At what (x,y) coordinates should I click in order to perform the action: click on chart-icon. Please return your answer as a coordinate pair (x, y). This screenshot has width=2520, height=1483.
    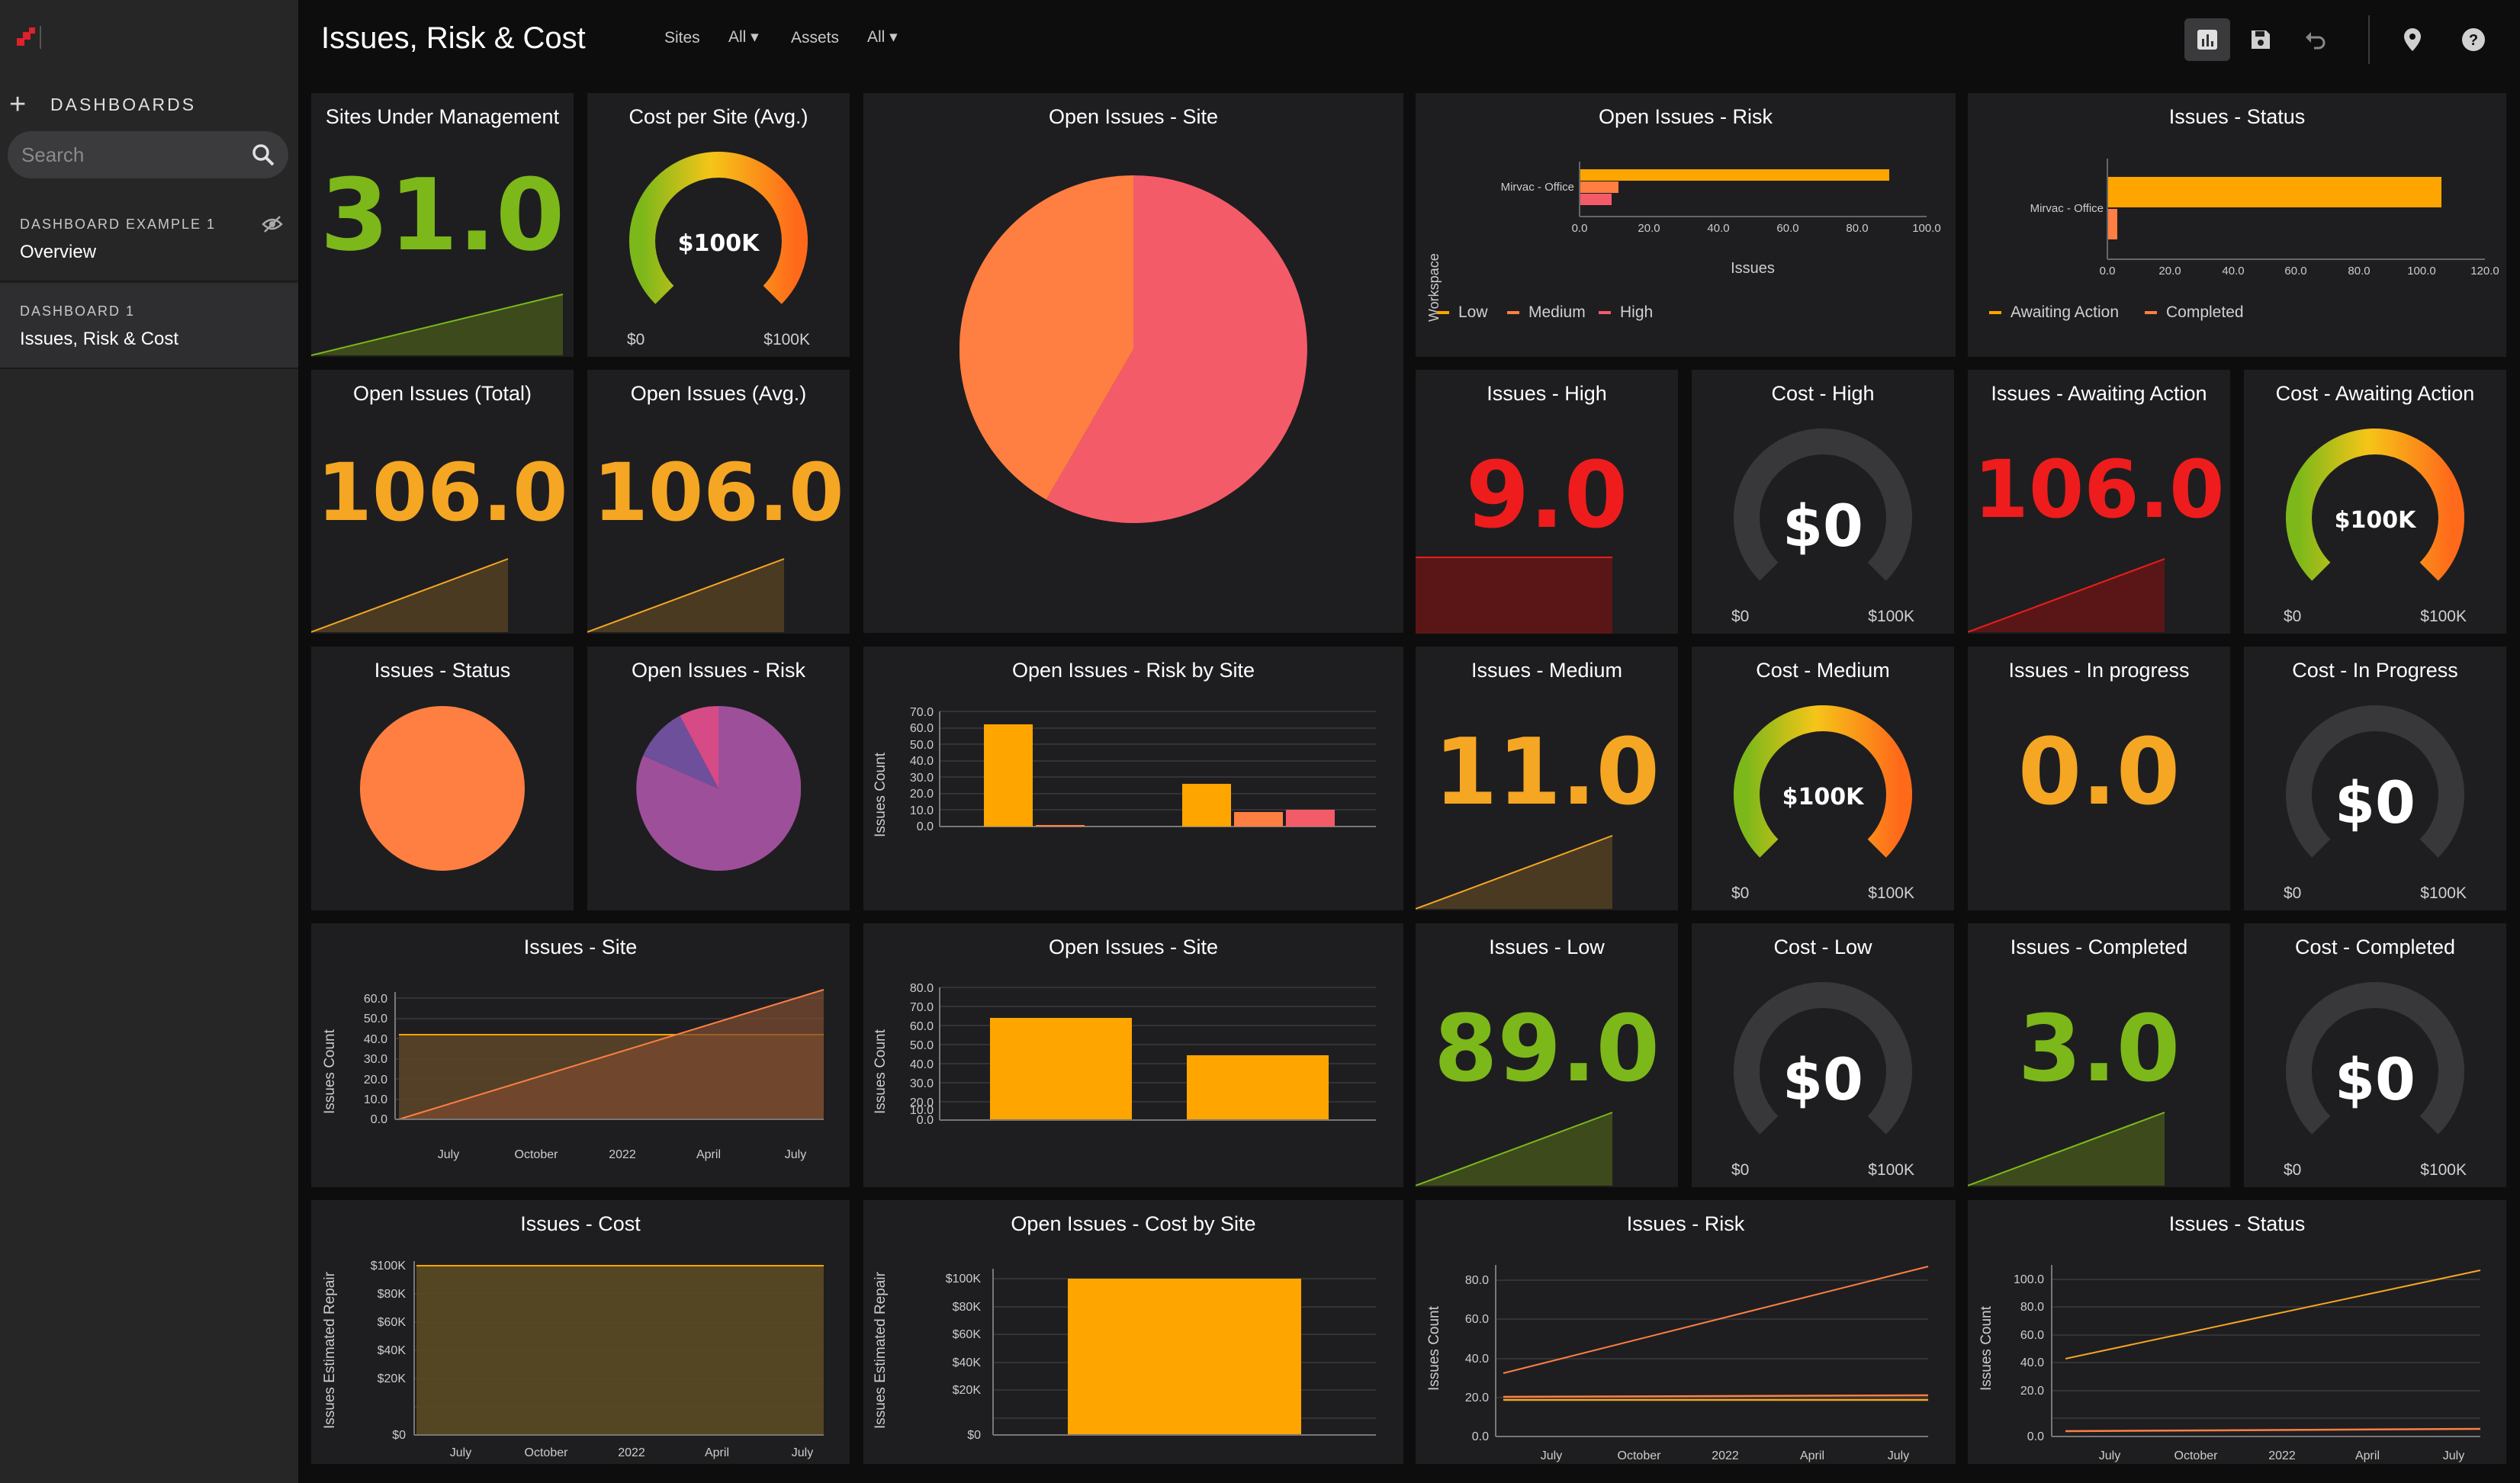
    Looking at the image, I should click on (2207, 40).